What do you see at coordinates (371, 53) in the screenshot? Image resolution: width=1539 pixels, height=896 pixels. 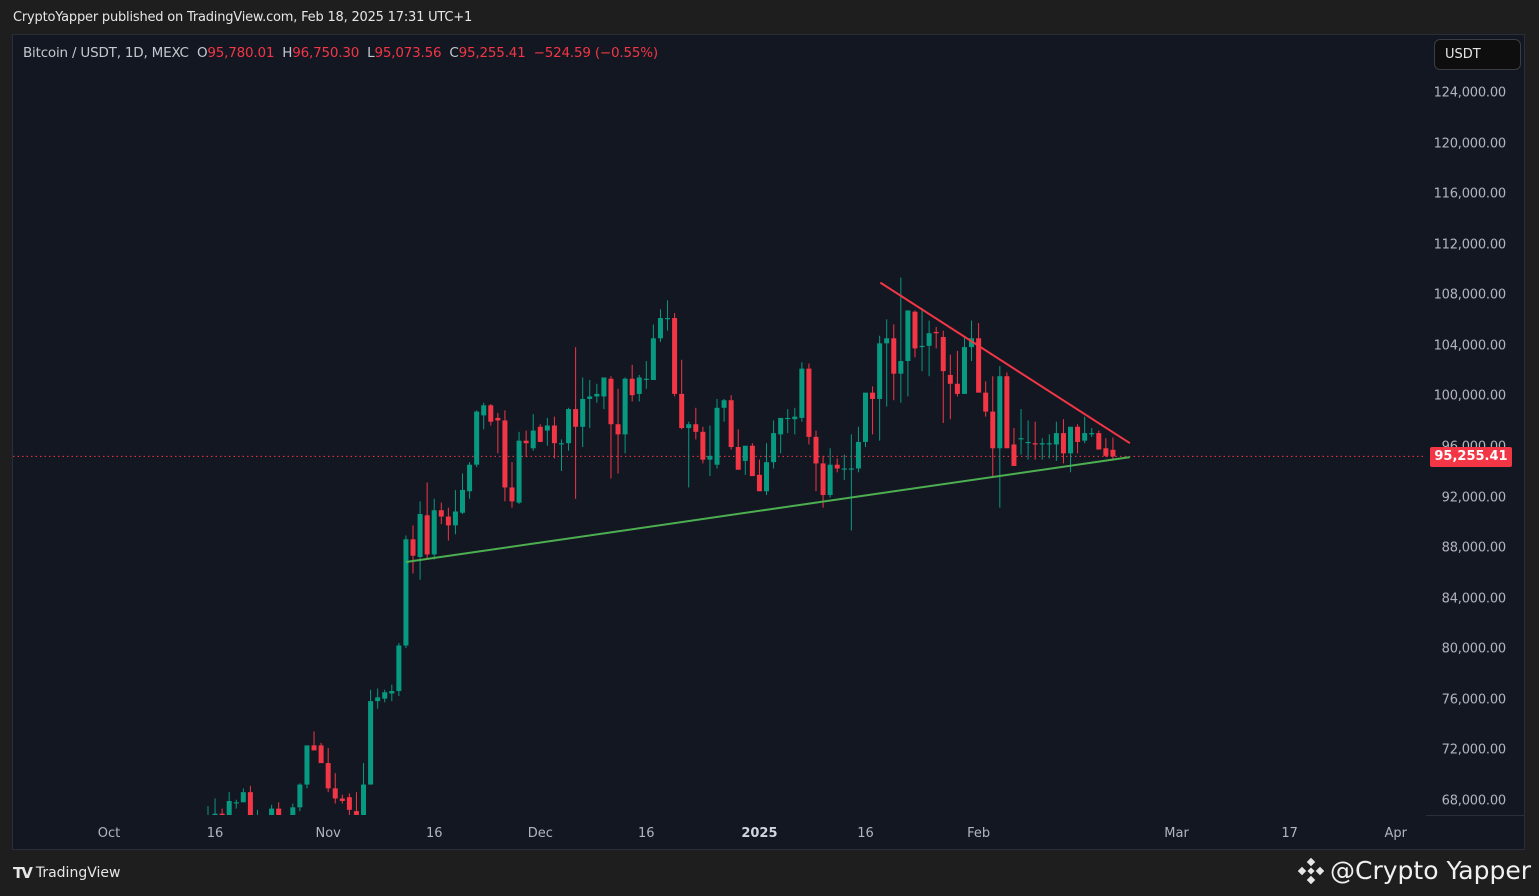 I see `low-label: L` at bounding box center [371, 53].